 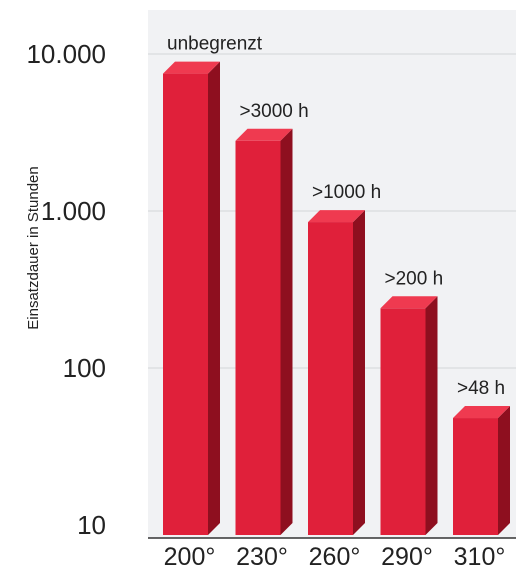 I want to click on bar-value-label: >48 h, so click(x=481, y=388).